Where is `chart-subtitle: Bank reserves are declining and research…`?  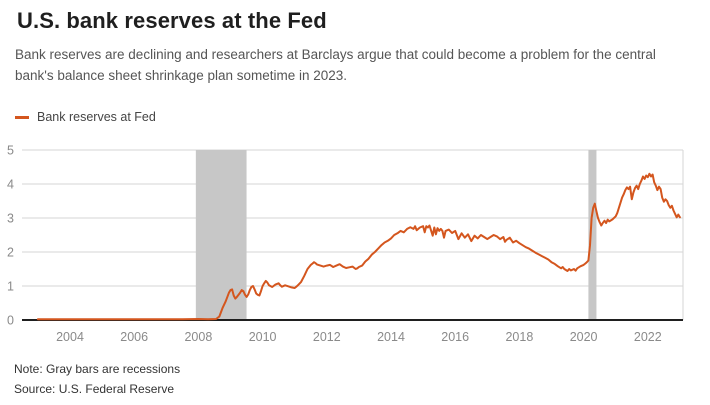
chart-subtitle: Bank reserves are declining and research… is located at coordinates (335, 65).